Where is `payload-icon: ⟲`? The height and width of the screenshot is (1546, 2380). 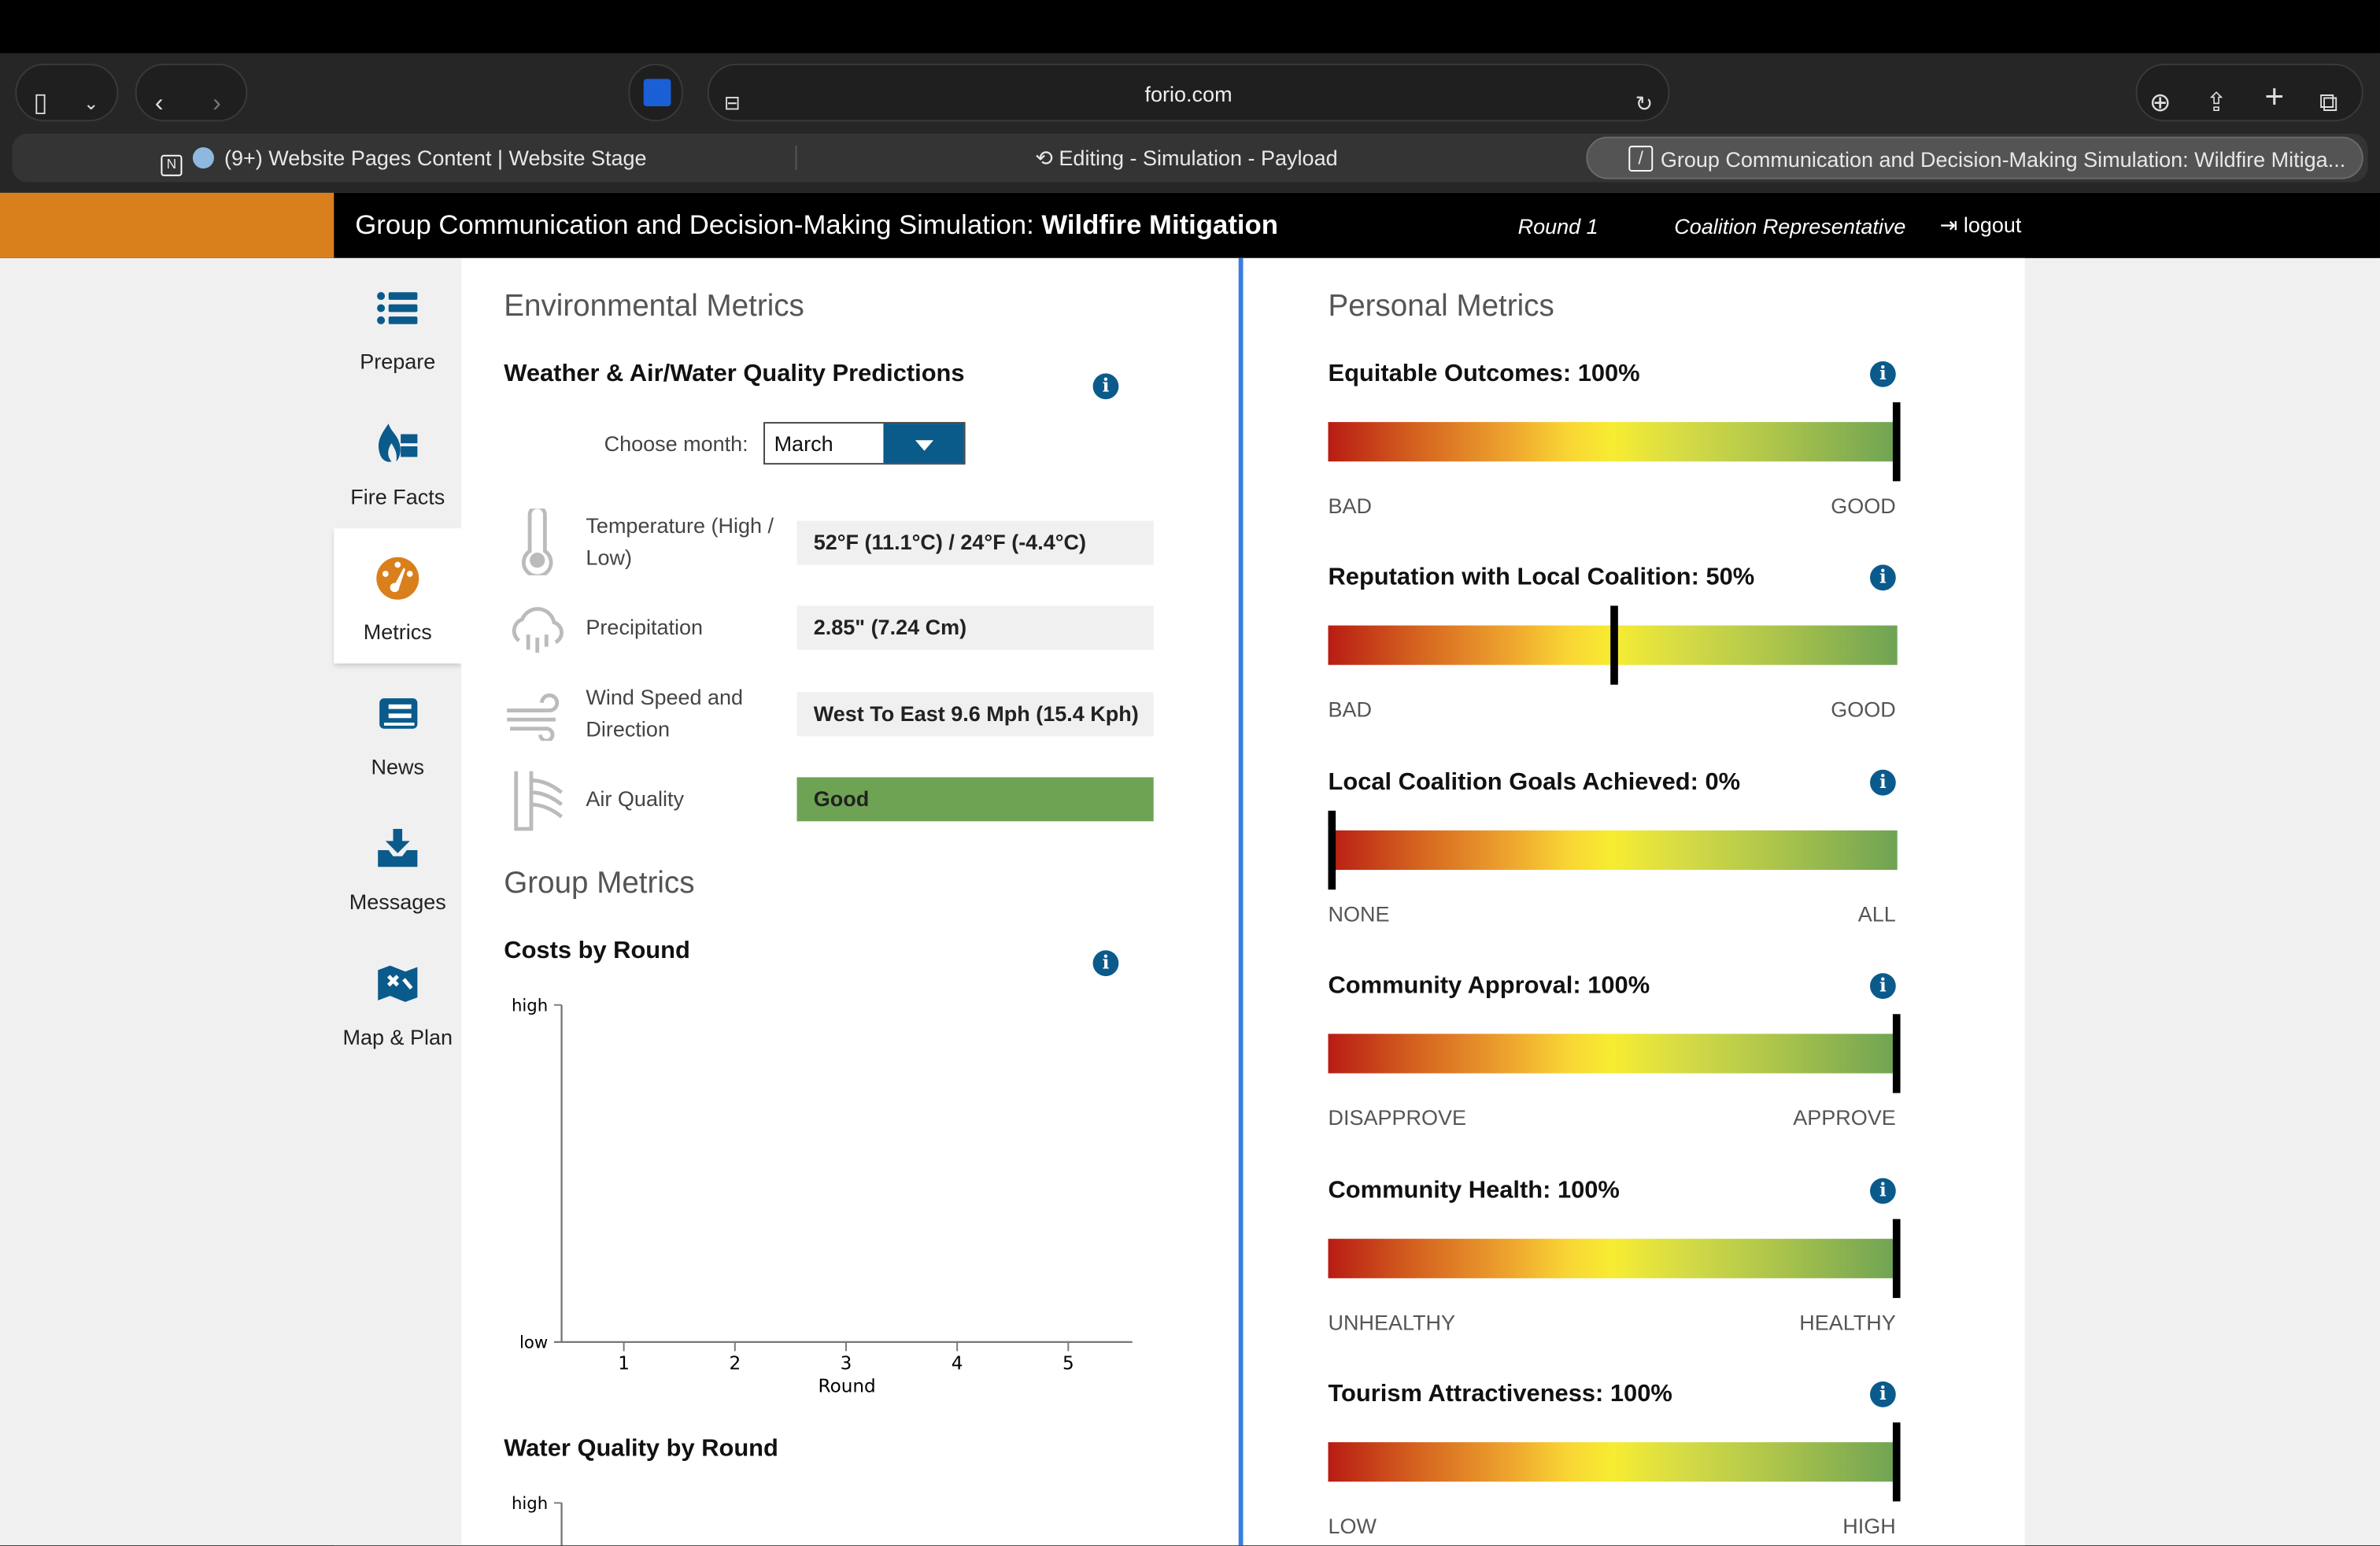
payload-icon: ⟲ is located at coordinates (1047, 158).